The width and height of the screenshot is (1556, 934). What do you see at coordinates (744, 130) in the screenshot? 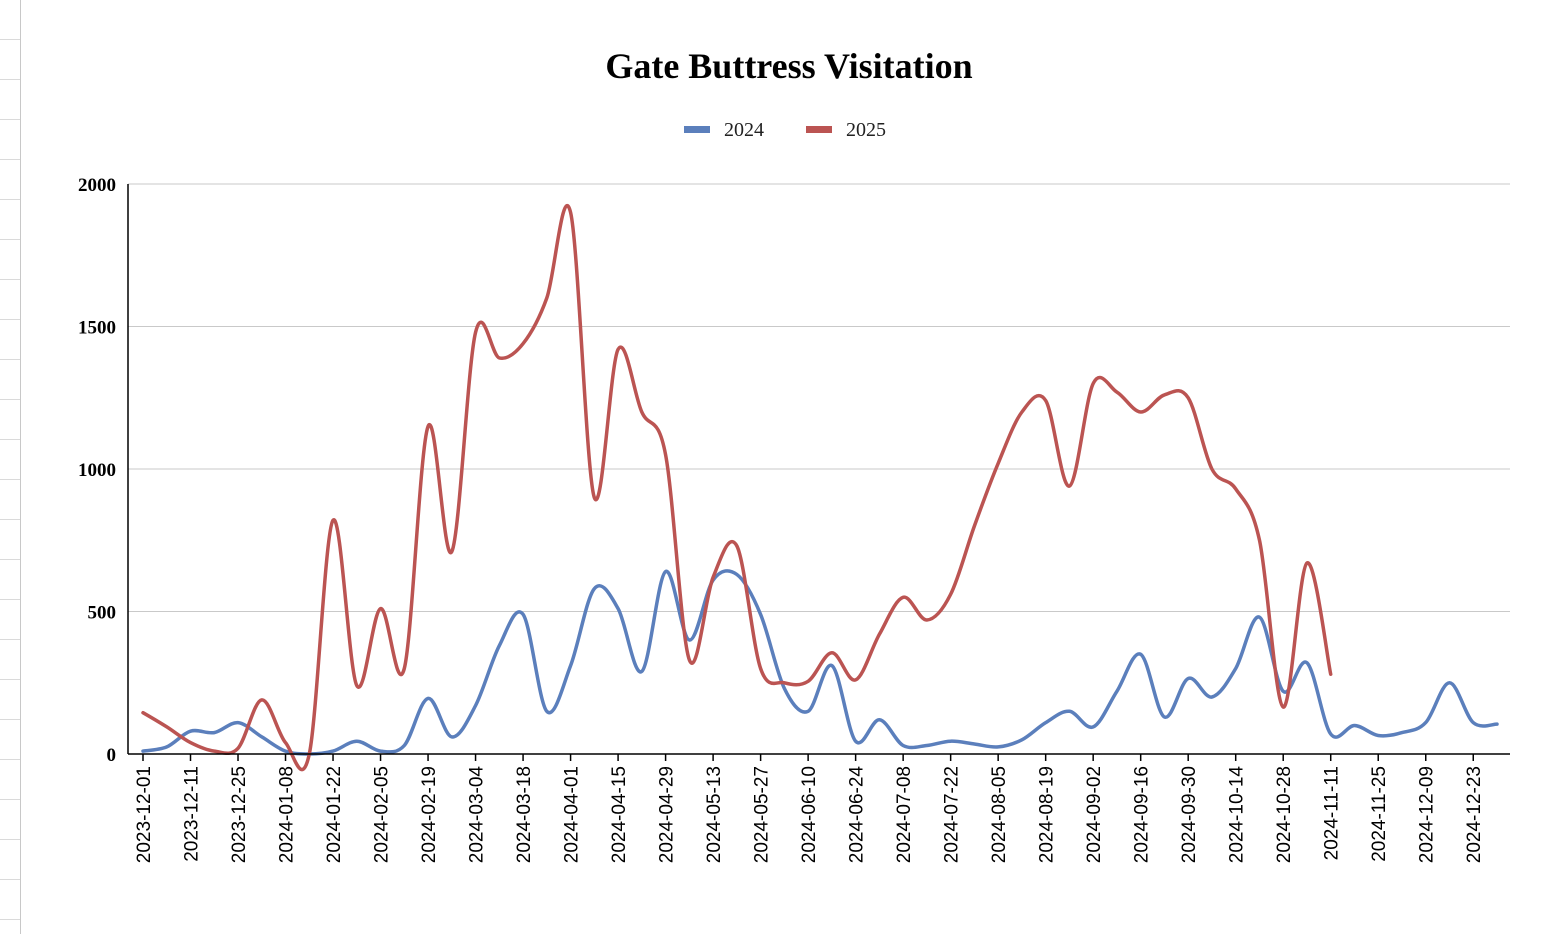
I see `legend-label-2024: 2024` at bounding box center [744, 130].